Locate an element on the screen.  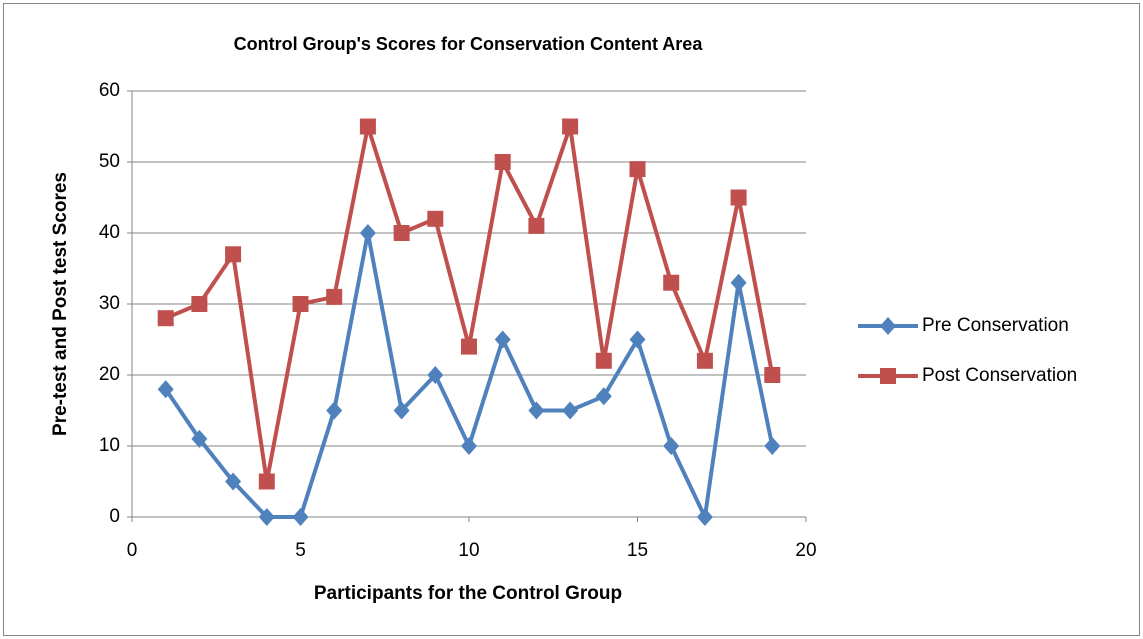
x-tick-label: 15 is located at coordinates (637, 550).